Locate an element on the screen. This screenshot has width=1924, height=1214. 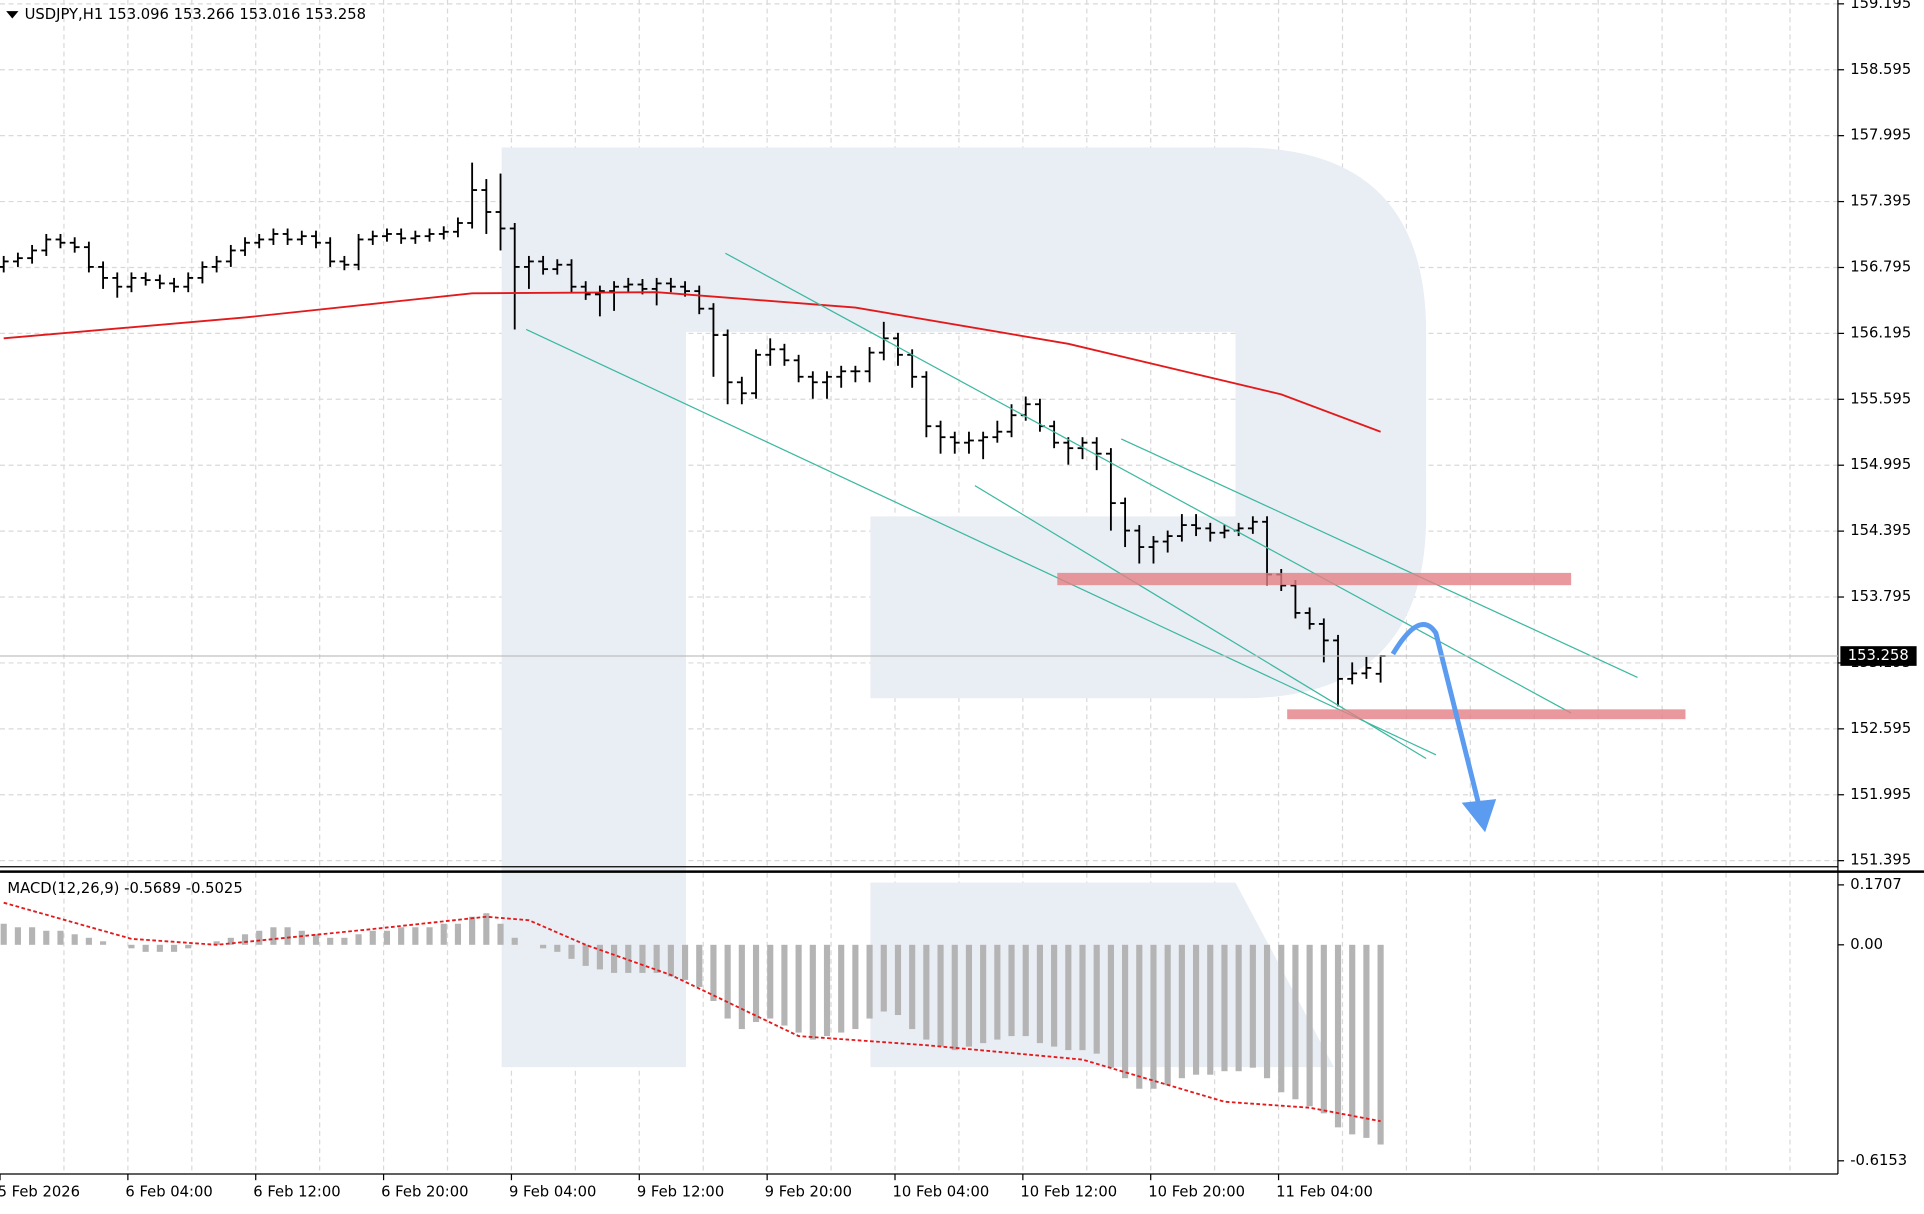
symbol: USDJPY,H1 is located at coordinates (64, 14).